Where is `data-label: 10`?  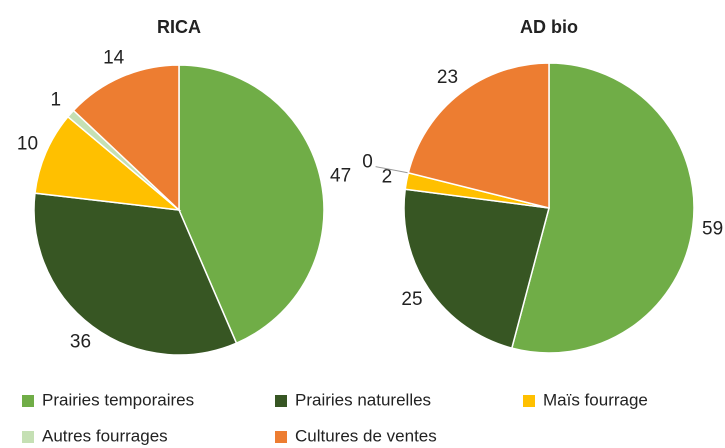 data-label: 10 is located at coordinates (27, 144).